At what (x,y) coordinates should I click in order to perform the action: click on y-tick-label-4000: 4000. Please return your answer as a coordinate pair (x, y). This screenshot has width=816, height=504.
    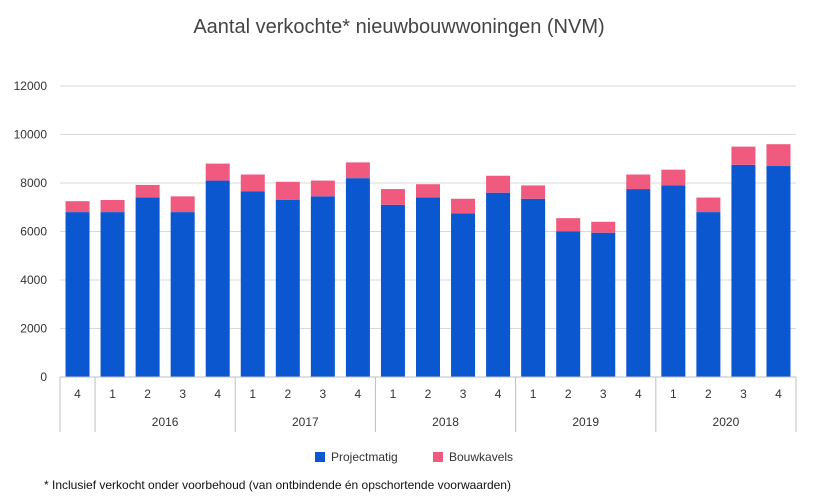
    Looking at the image, I should click on (33, 280).